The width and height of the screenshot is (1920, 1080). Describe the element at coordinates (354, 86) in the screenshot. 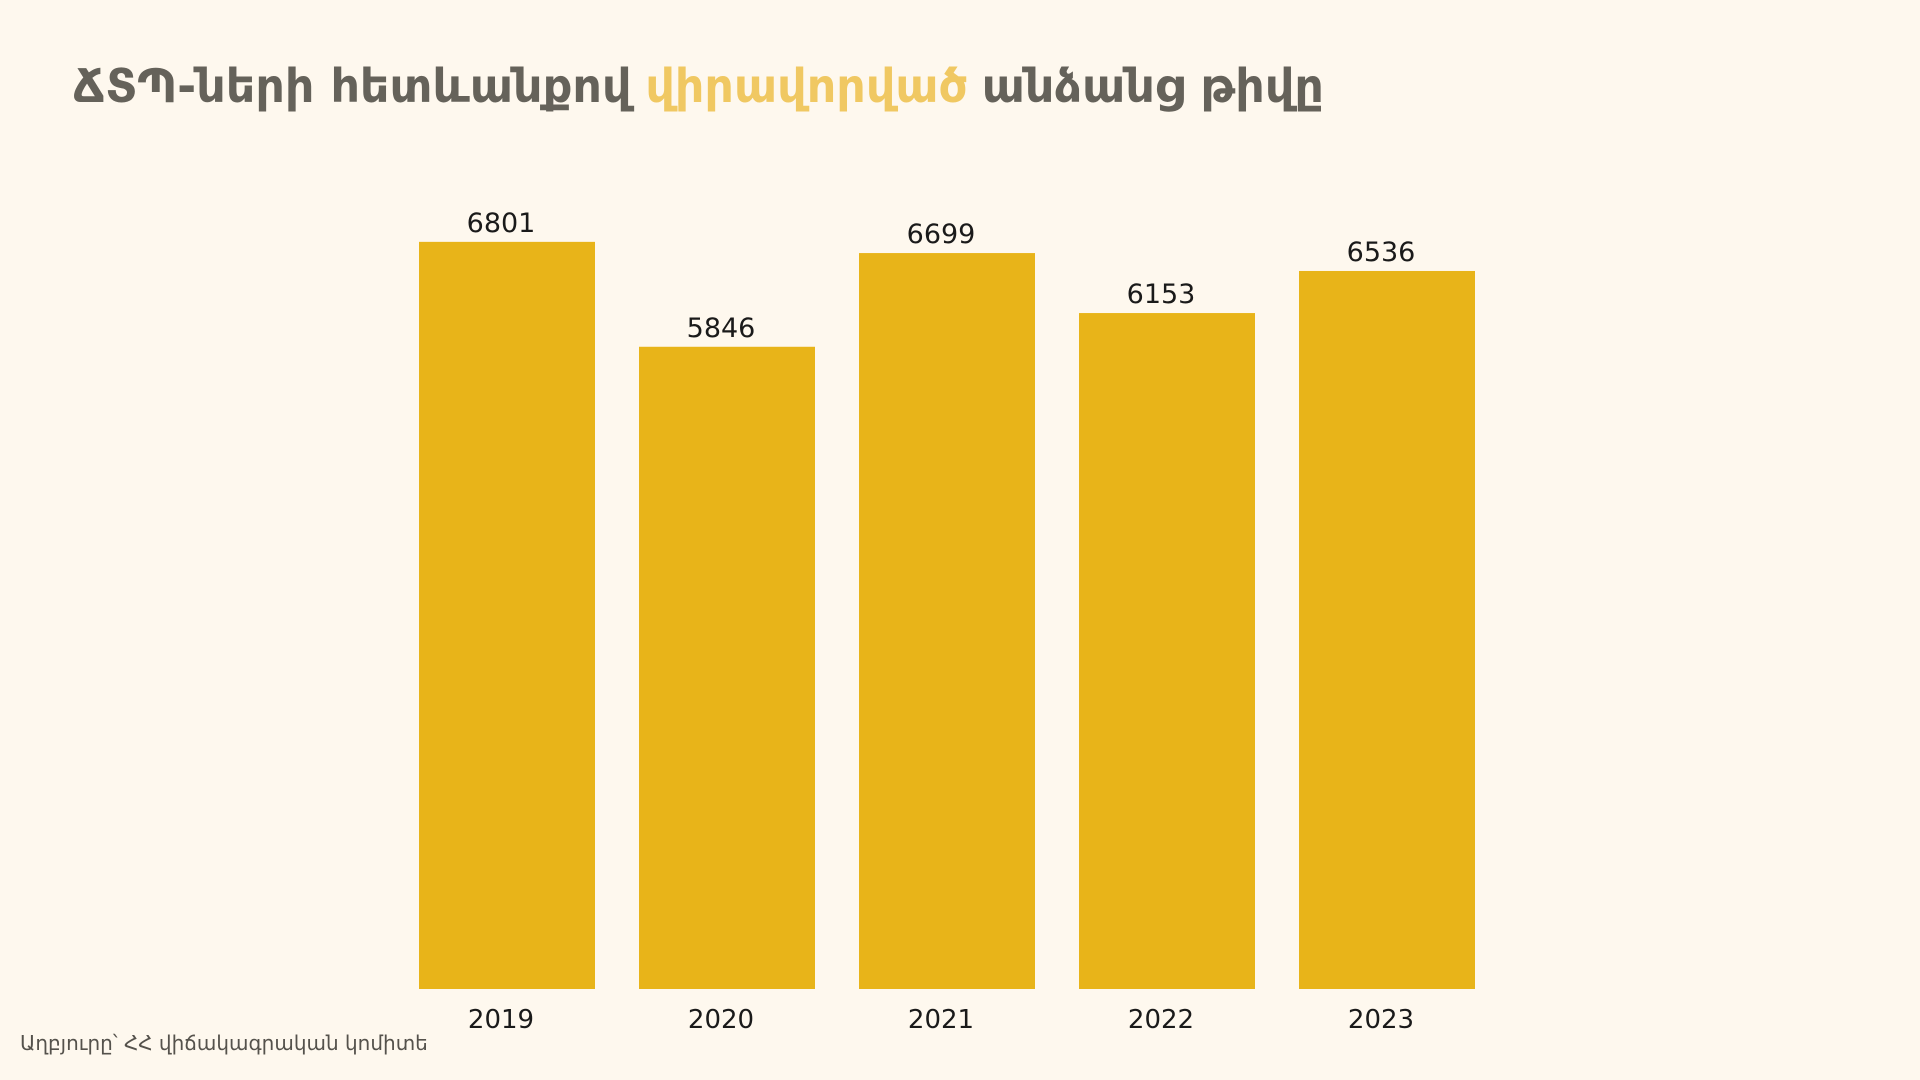

I see `title-part: ՃՏՊ-ների հետևանքով` at that location.